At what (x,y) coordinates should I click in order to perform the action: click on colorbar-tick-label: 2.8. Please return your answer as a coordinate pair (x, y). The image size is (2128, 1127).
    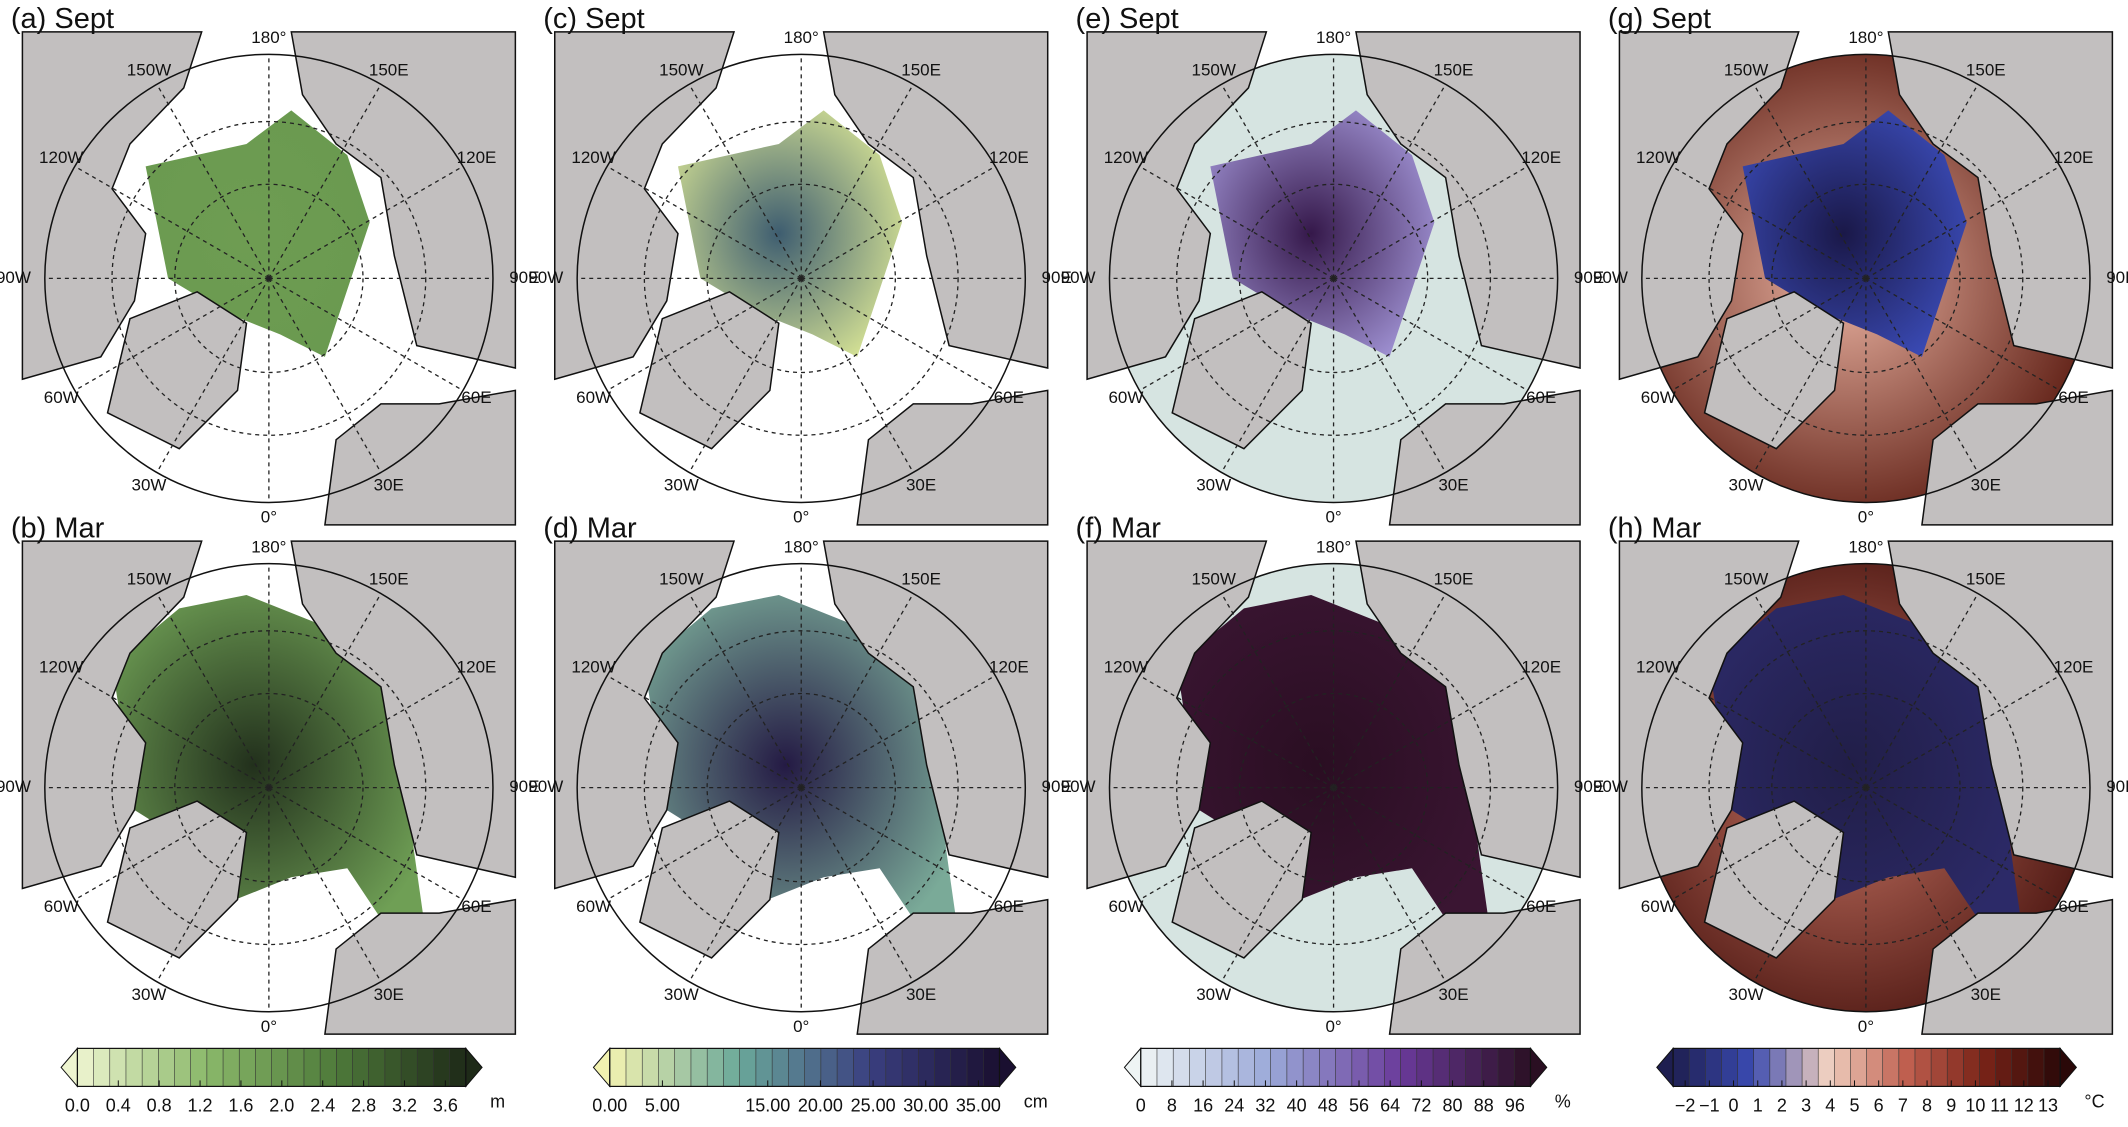
    Looking at the image, I should click on (363, 1106).